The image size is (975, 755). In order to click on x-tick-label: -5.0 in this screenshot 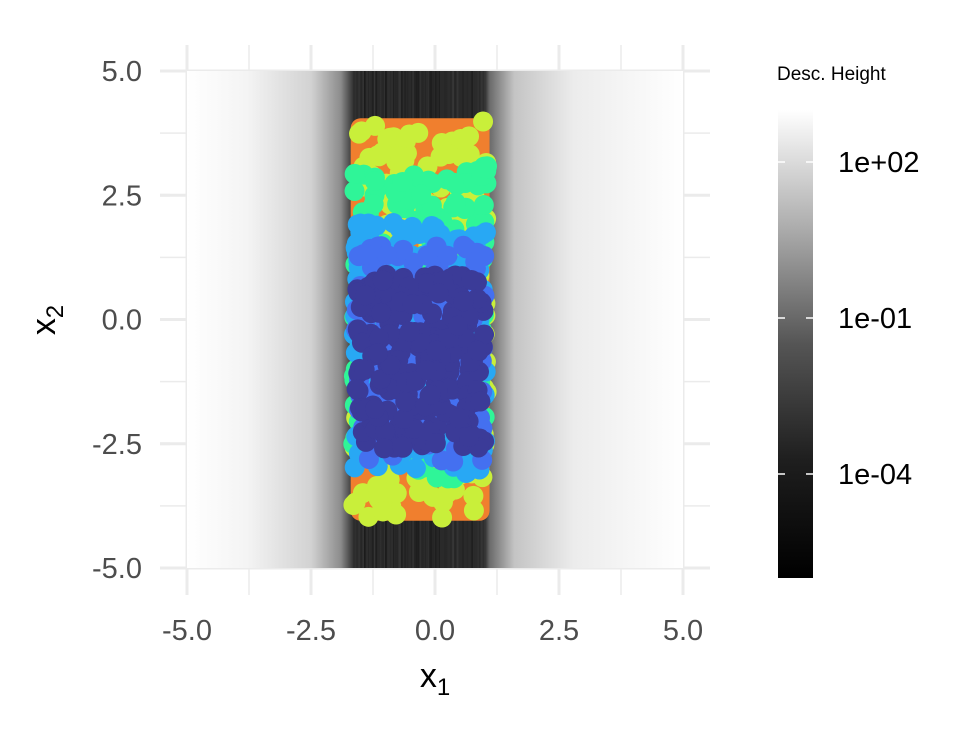, I will do `click(187, 631)`.